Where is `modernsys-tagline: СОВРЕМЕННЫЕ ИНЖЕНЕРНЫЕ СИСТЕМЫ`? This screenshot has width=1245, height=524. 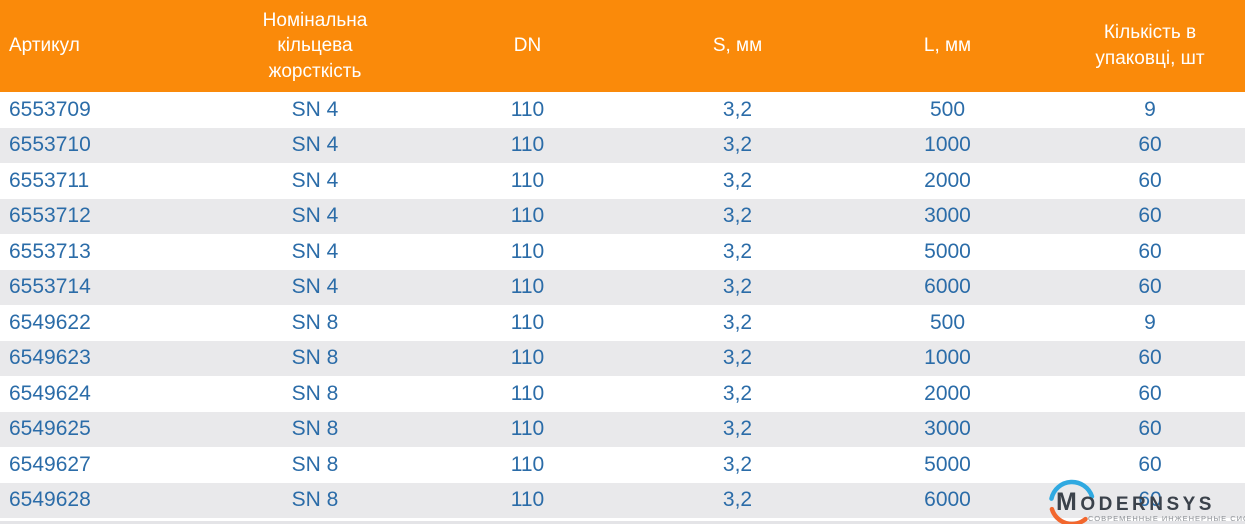
modernsys-tagline: СОВРЕМЕННЫЕ ИНЖЕНЕРНЫЕ СИСТЕМЫ is located at coordinates (1166, 518).